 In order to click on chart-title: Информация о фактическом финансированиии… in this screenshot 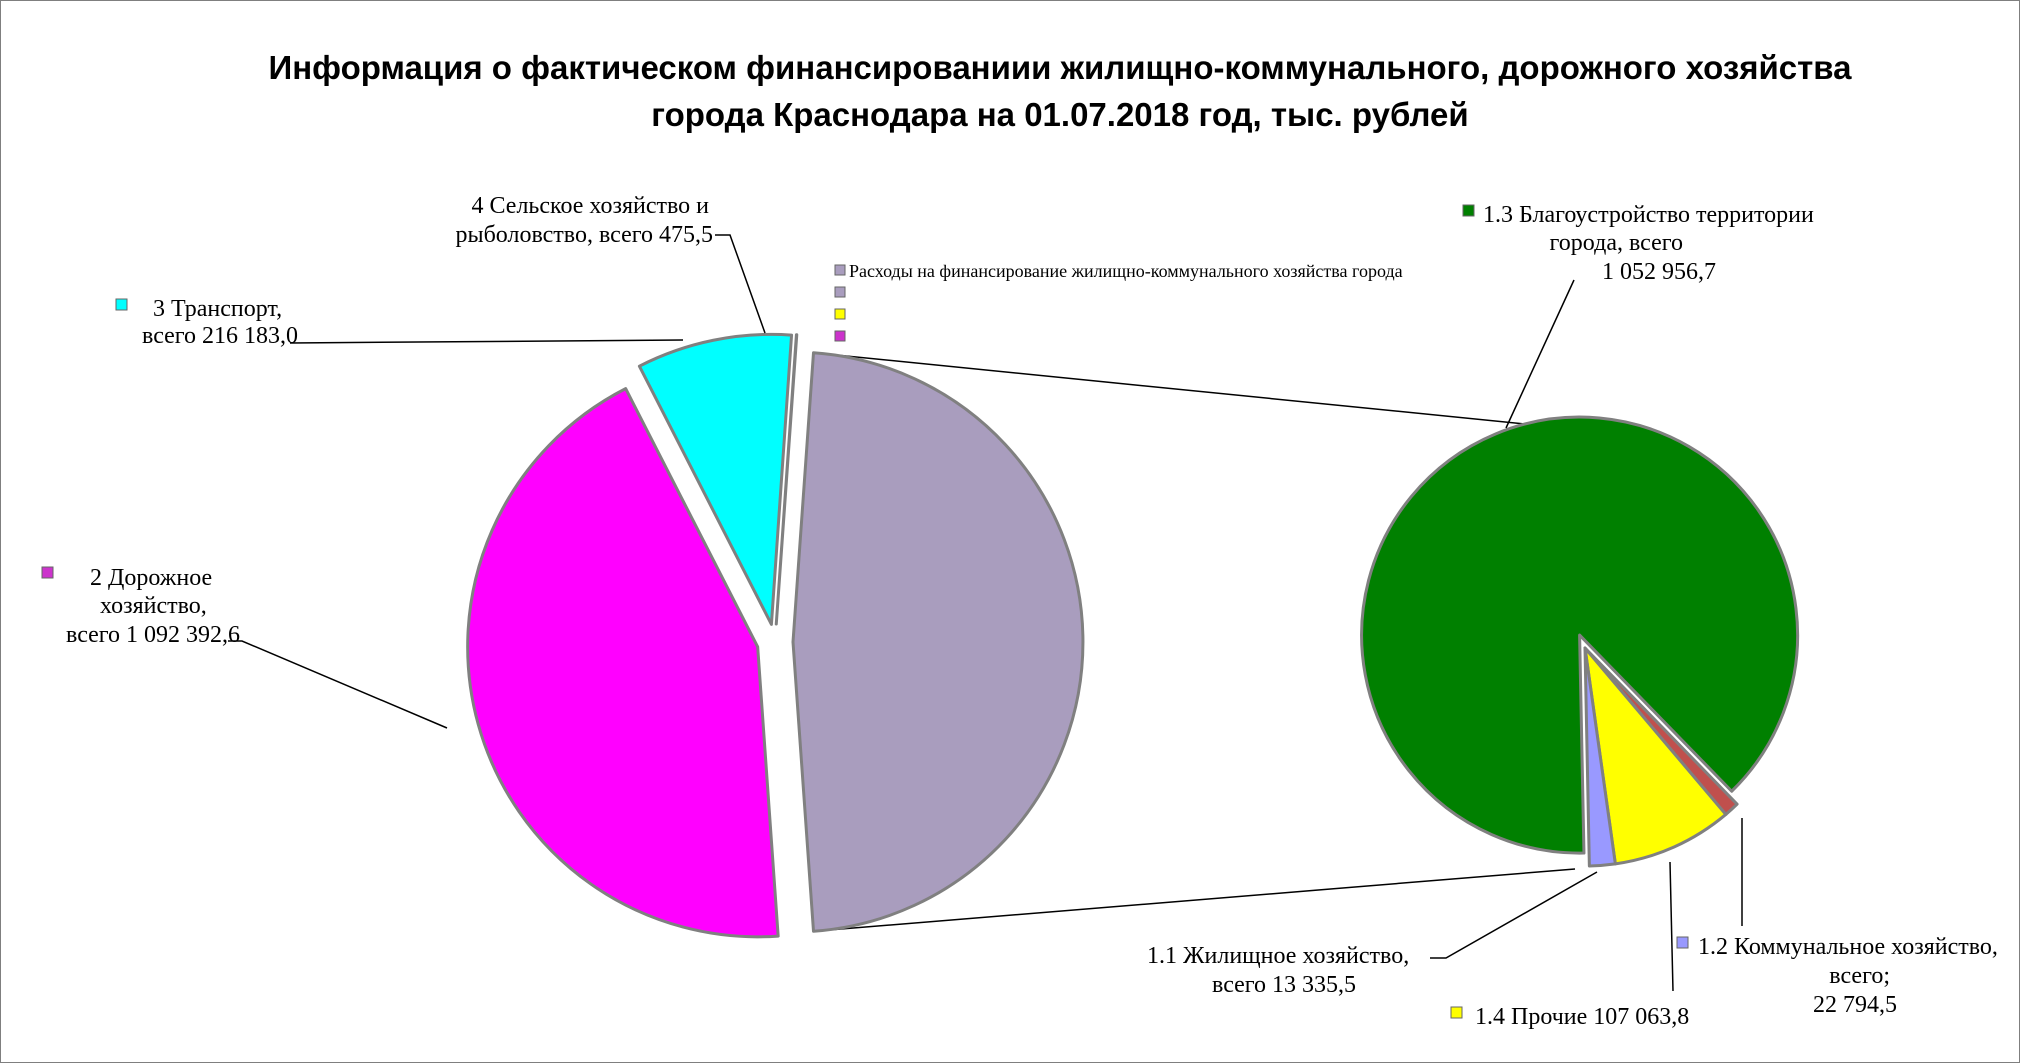, I will do `click(1060, 91)`.